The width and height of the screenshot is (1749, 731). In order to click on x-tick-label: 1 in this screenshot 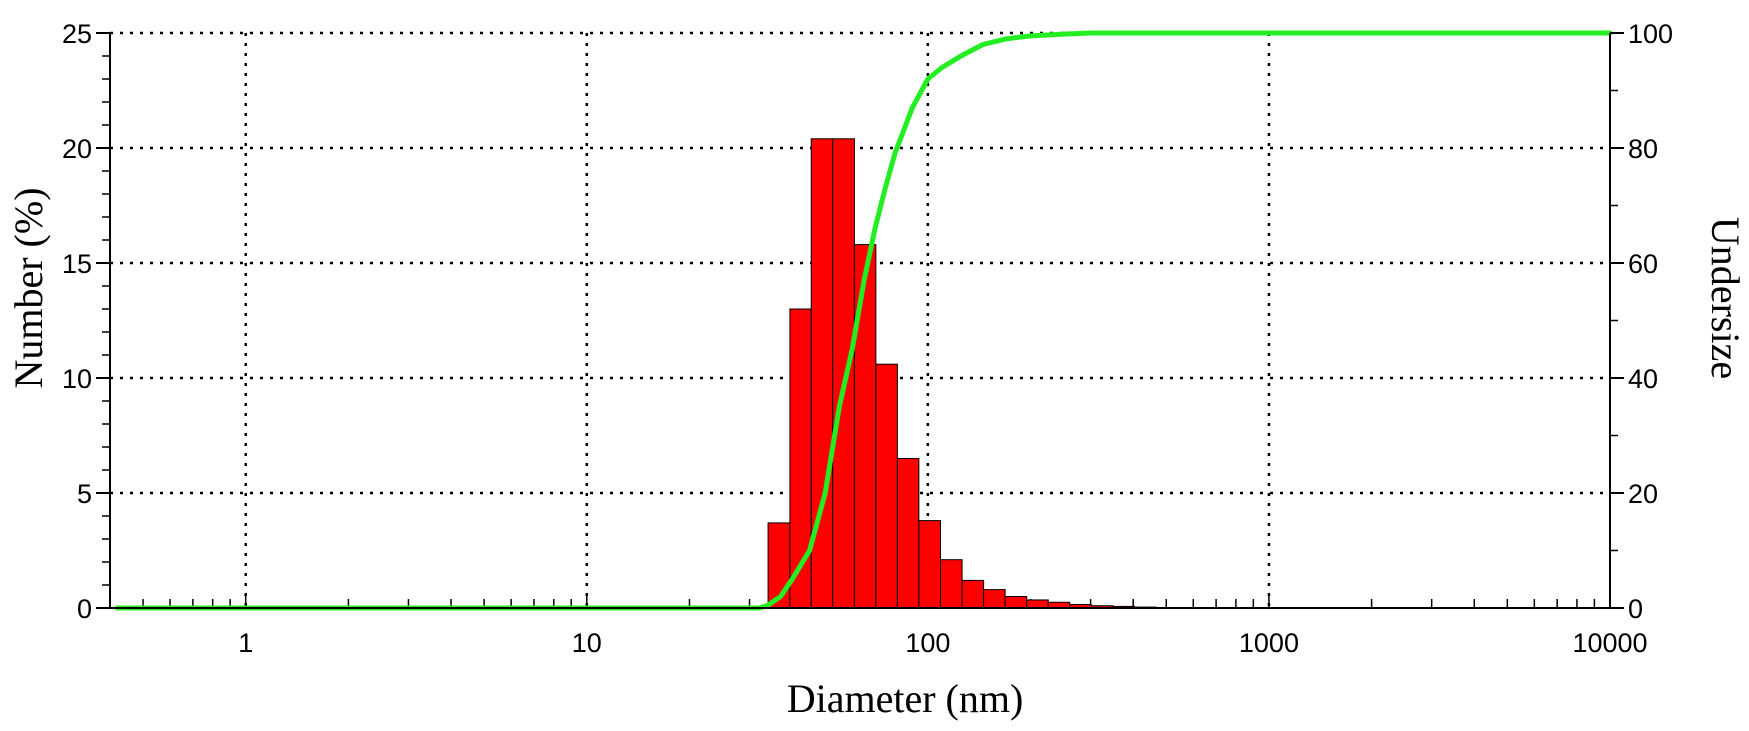, I will do `click(245, 643)`.